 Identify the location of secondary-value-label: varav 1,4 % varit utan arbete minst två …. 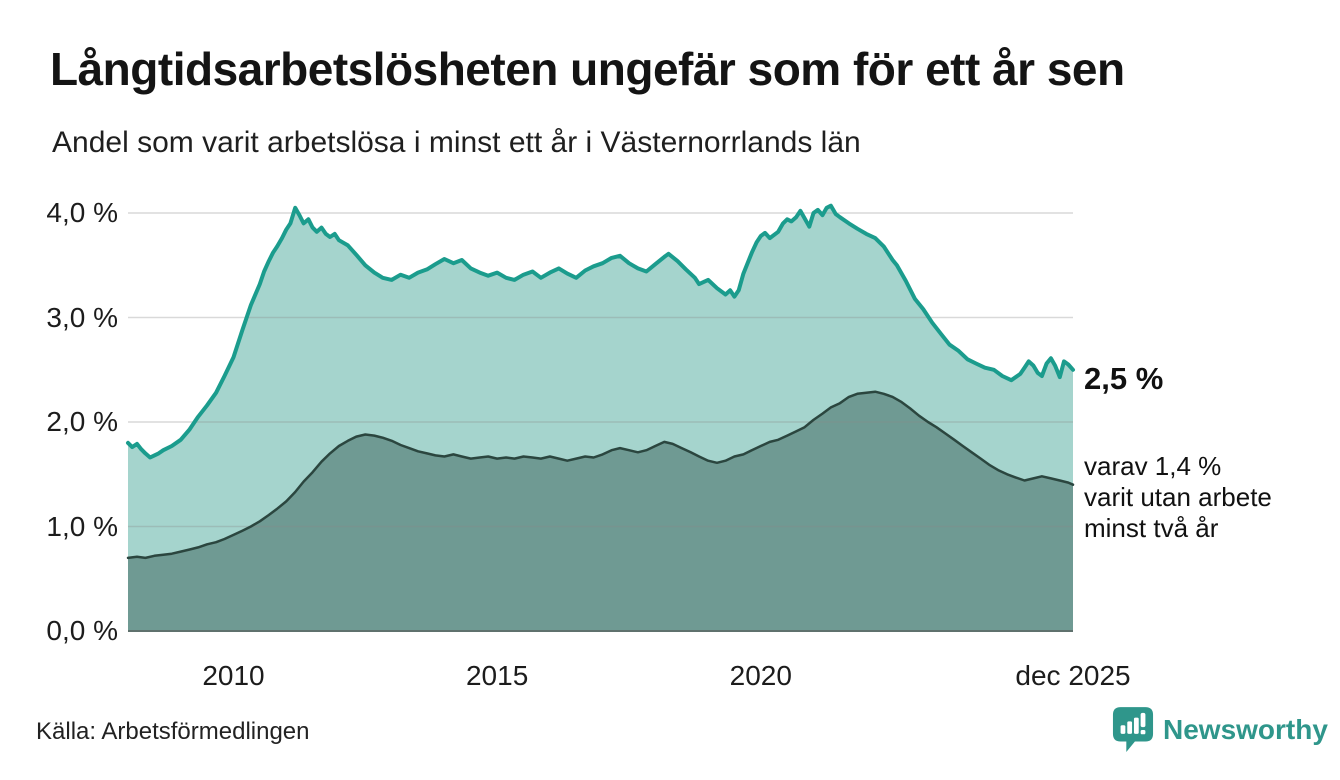
(1178, 497).